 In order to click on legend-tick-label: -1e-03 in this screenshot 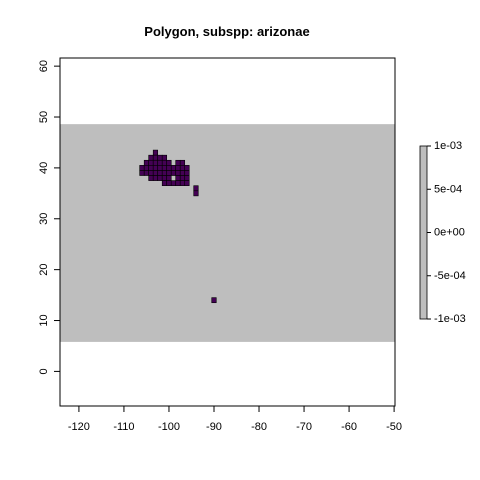, I will do `click(450, 319)`.